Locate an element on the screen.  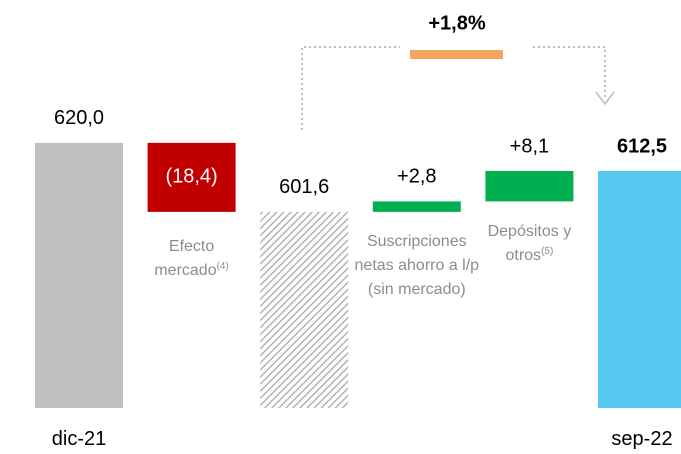
x-tick-label: sep-22 is located at coordinates (642, 439).